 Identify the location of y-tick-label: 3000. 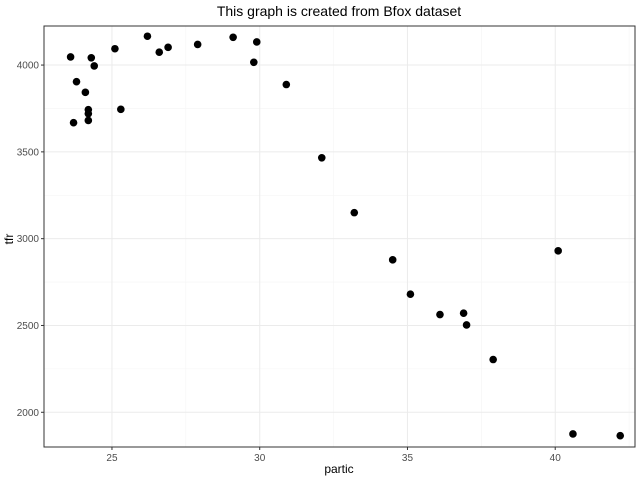
(28, 239).